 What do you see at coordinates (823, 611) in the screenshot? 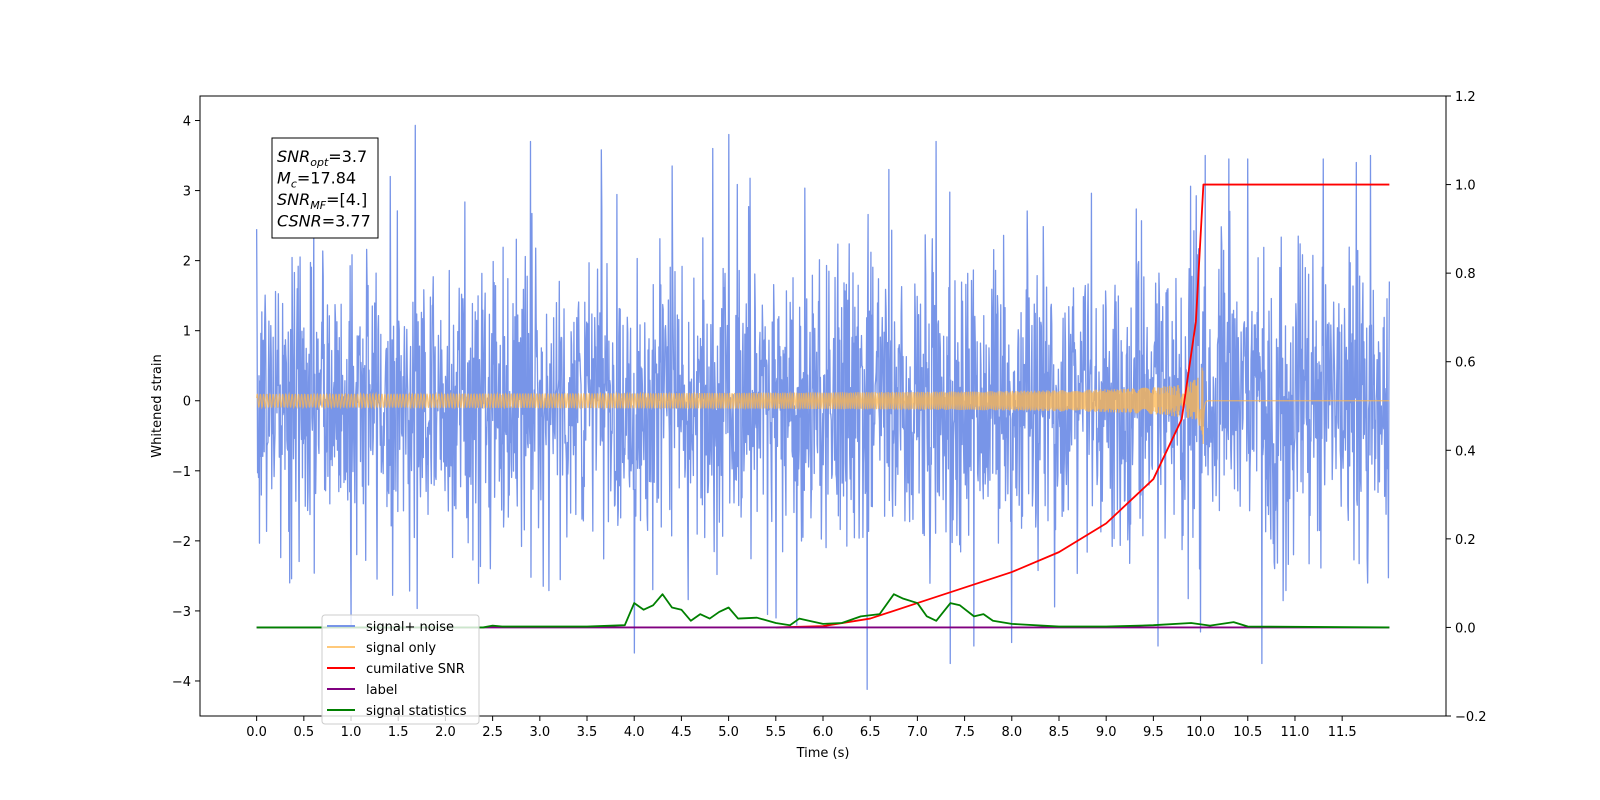
I see `series-line-signal-statistics` at bounding box center [823, 611].